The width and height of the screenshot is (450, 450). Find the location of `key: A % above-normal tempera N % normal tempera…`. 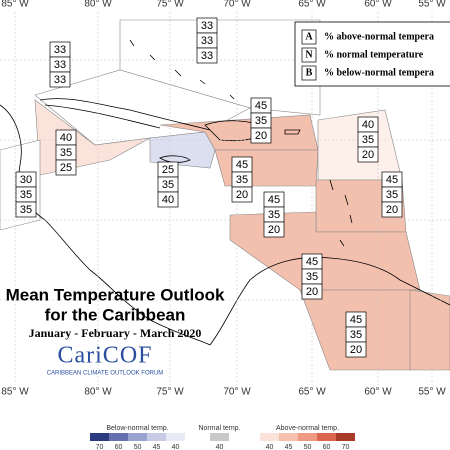

key: A % above-normal tempera N % normal tempera… is located at coordinates (367, 55).